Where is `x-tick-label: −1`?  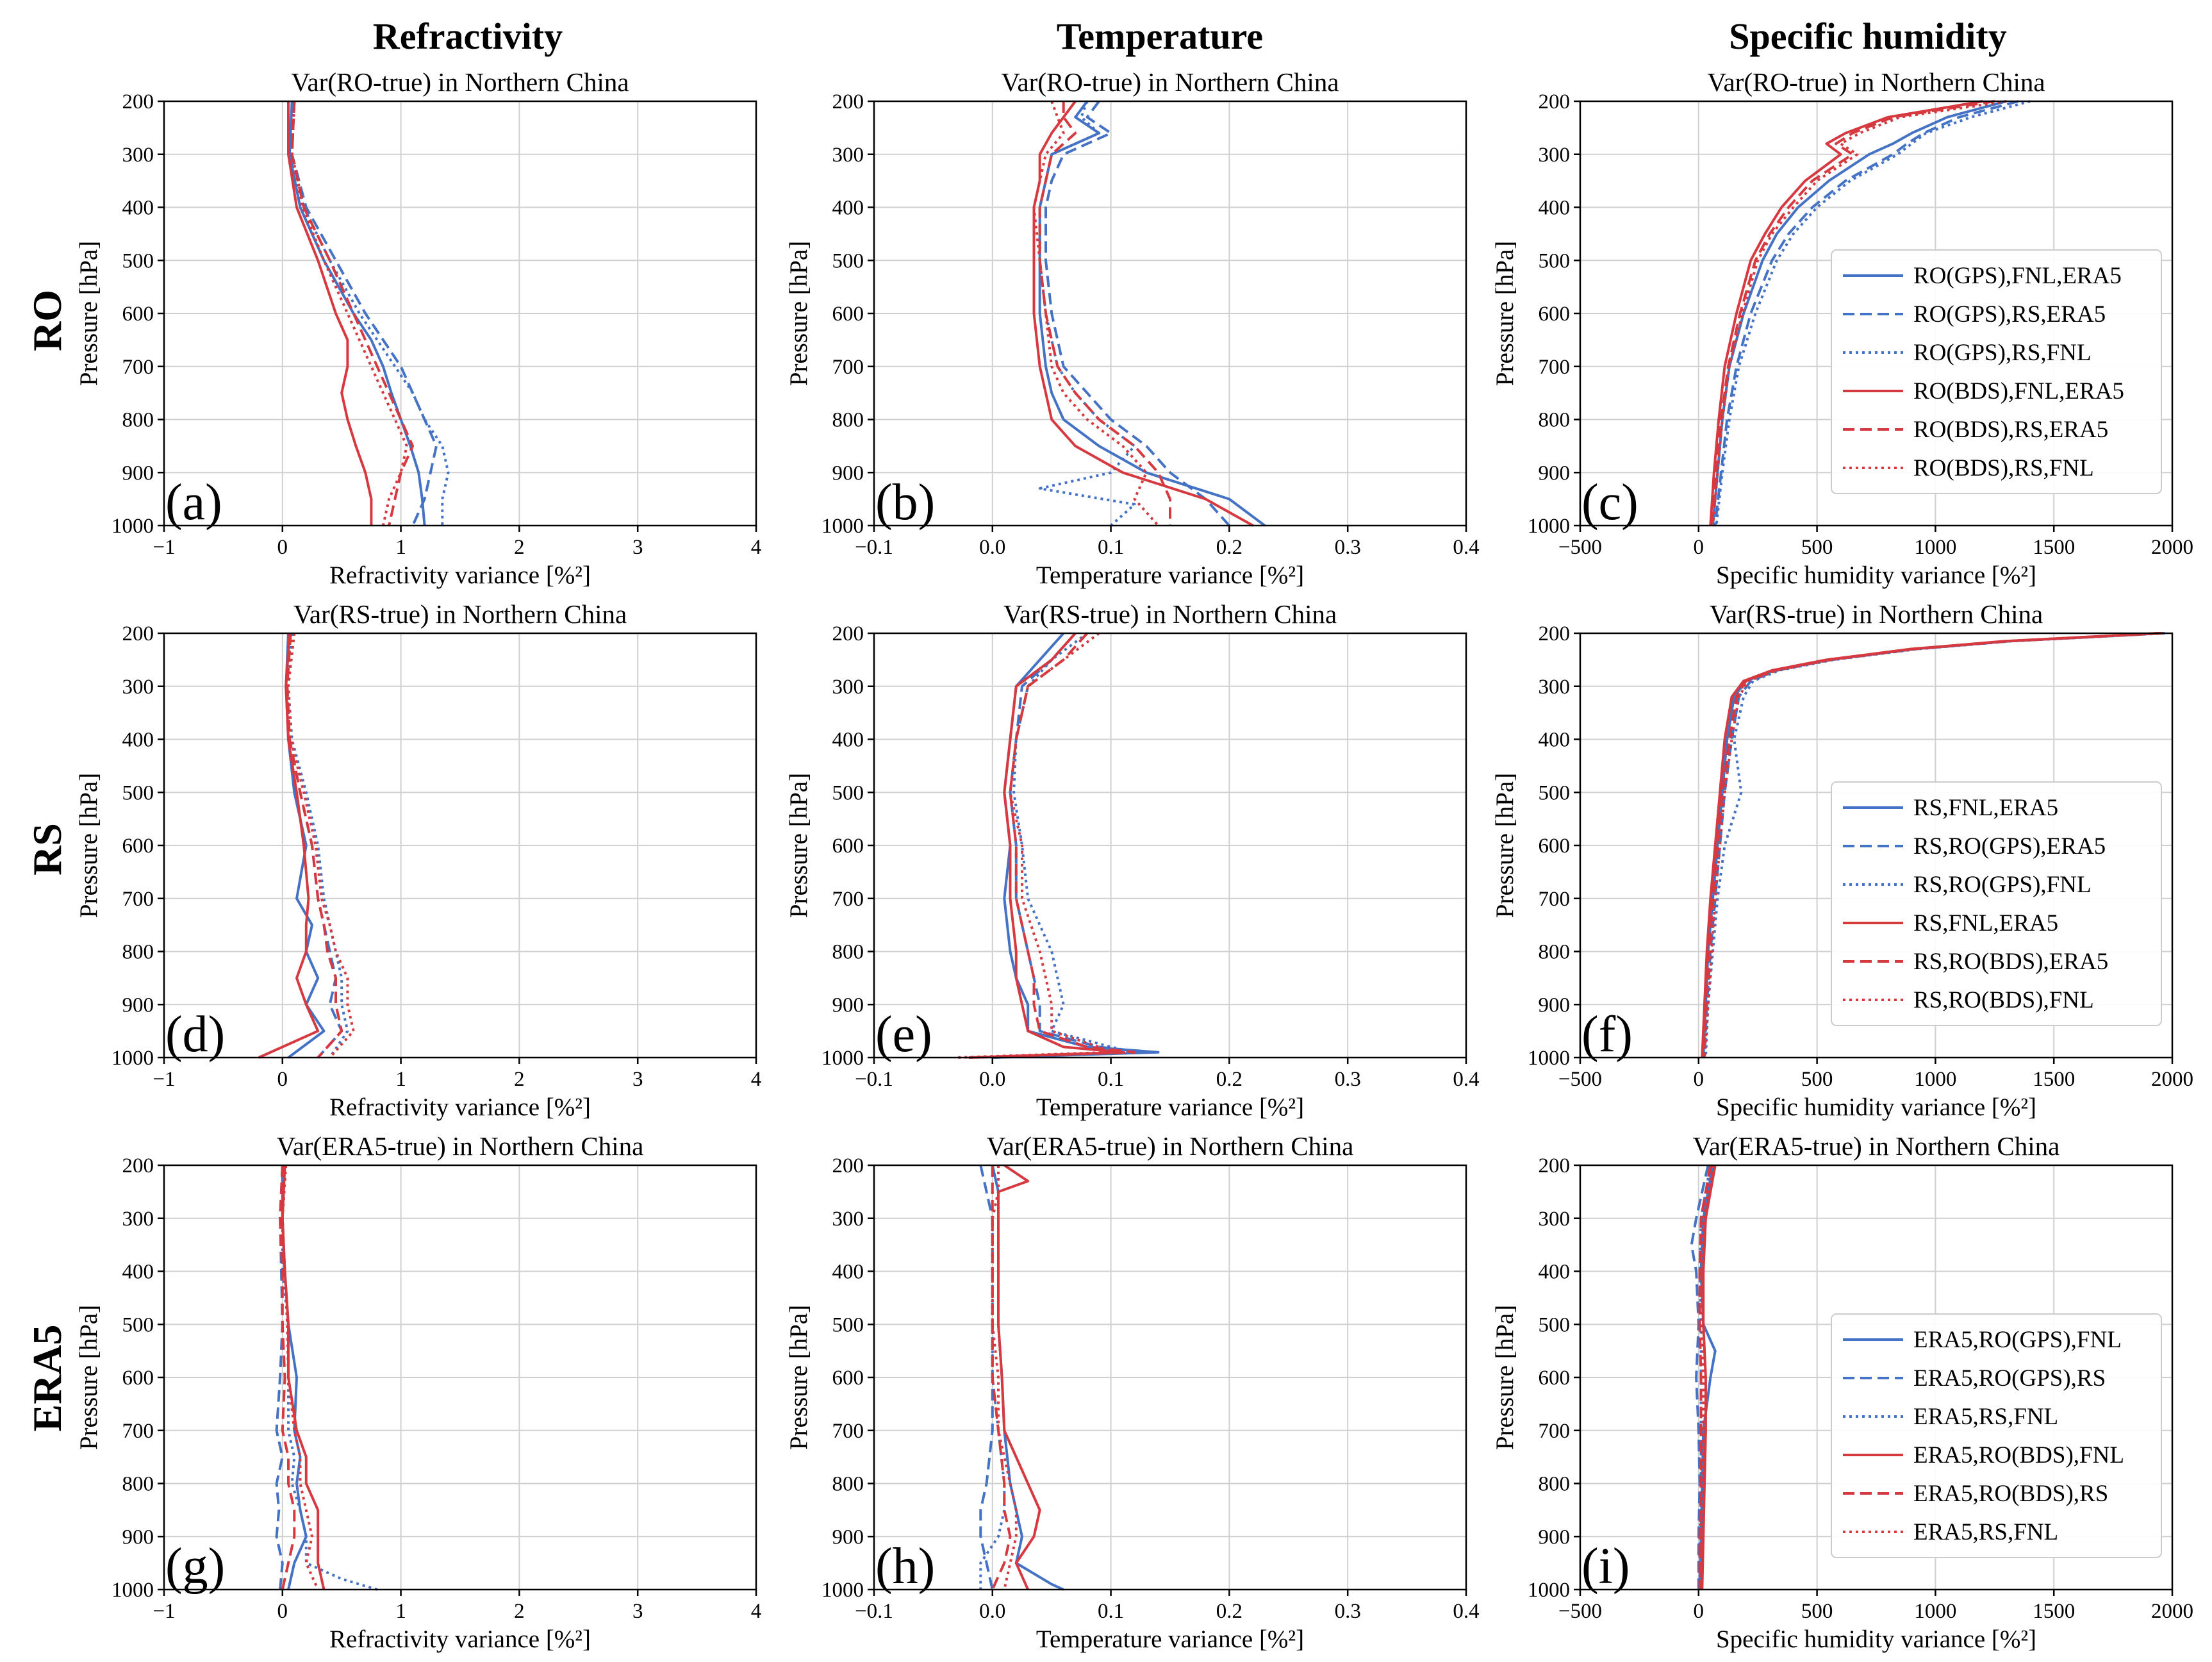
x-tick-label: −1 is located at coordinates (164, 1611).